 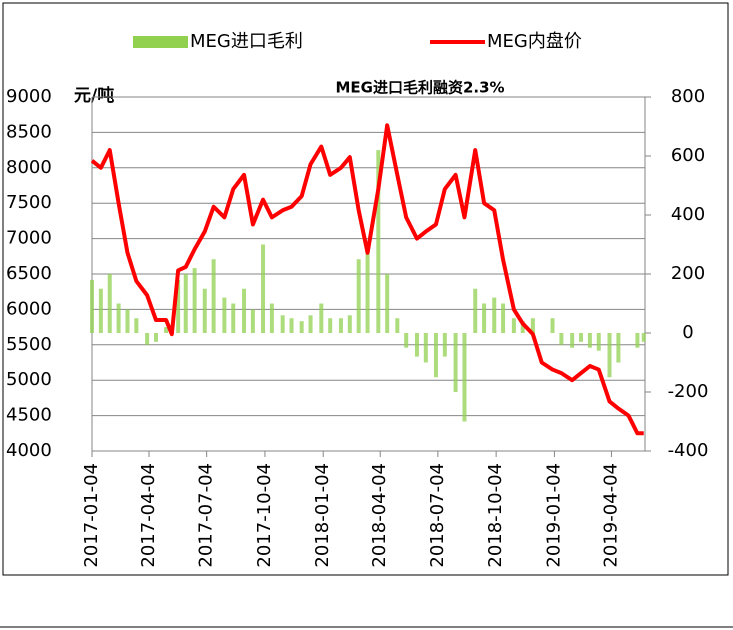 I want to click on y-tick-label: 7500, so click(x=29, y=202).